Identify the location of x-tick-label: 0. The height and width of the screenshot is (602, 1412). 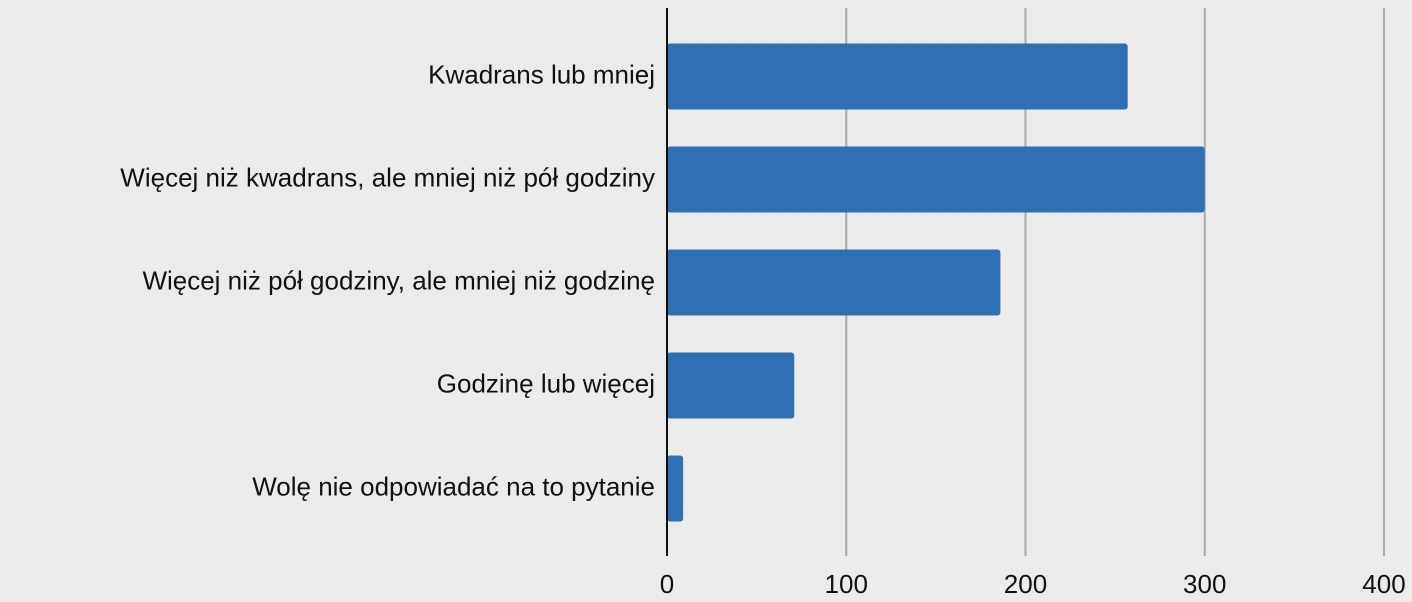
(667, 584).